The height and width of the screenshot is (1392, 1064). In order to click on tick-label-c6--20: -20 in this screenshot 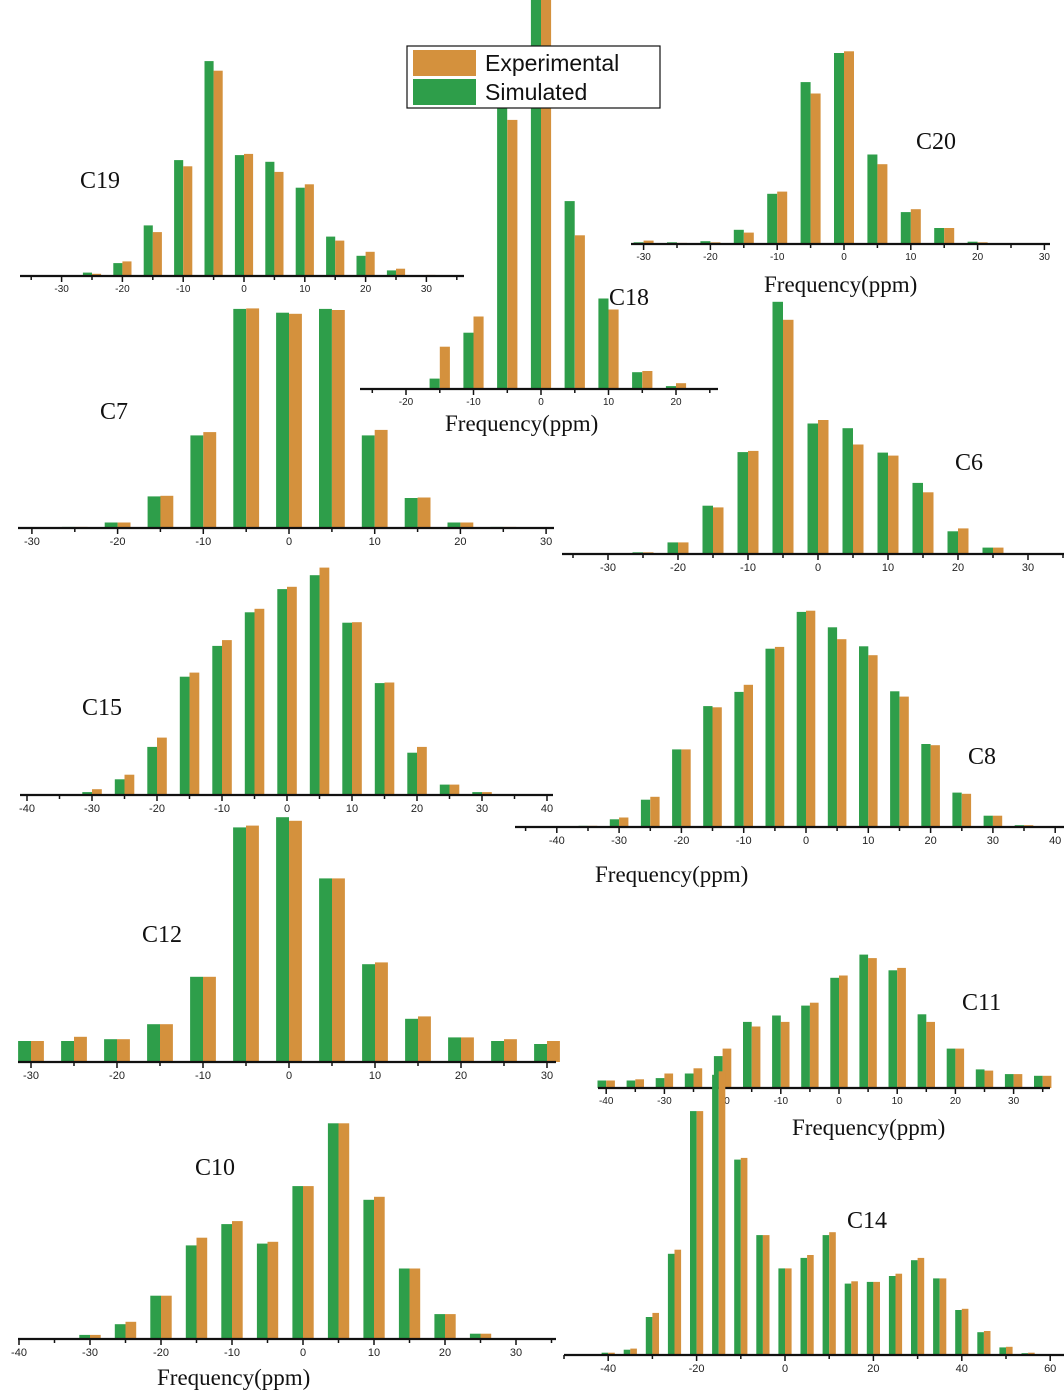, I will do `click(678, 568)`.